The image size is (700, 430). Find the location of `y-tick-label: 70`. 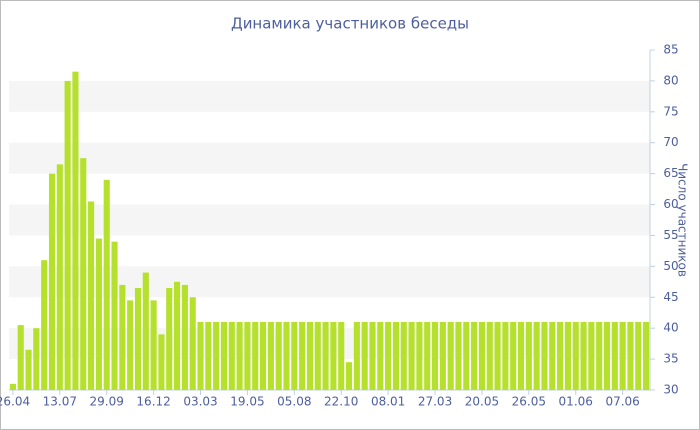

y-tick-label: 70 is located at coordinates (670, 142).